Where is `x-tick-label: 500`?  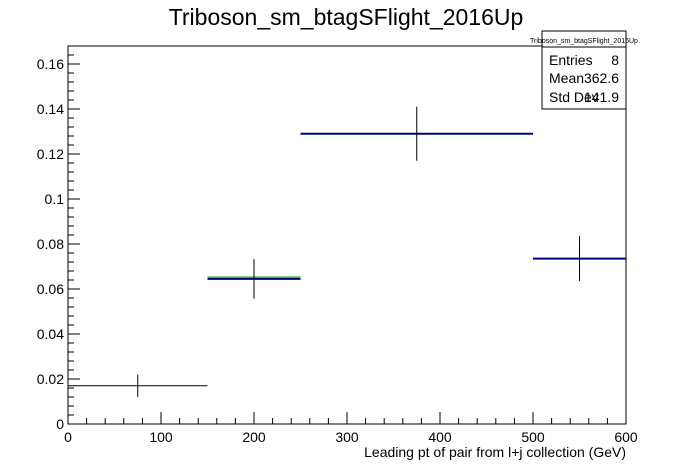
x-tick-label: 500 is located at coordinates (533, 437).